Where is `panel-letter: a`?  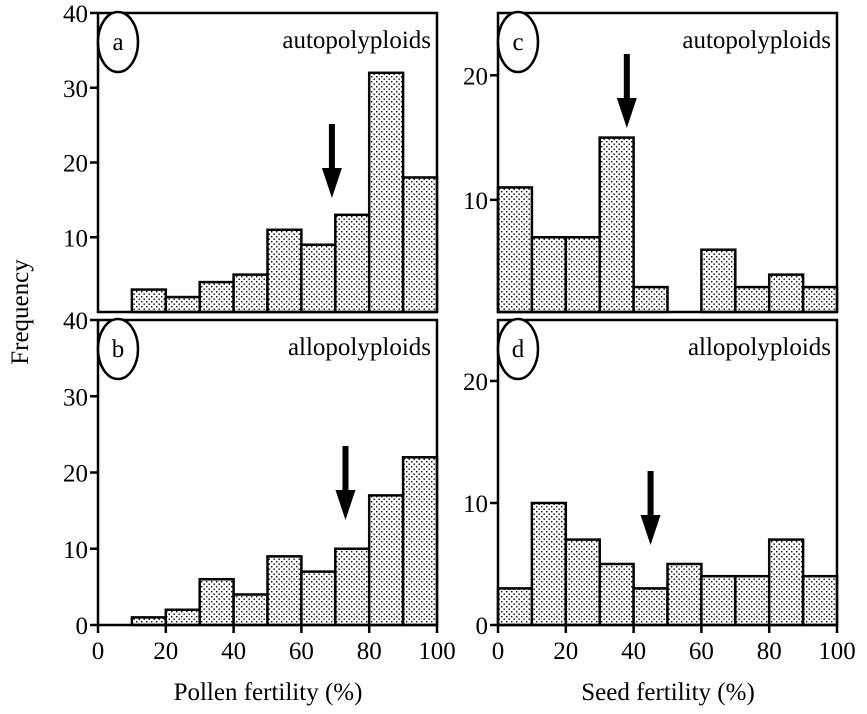 panel-letter: a is located at coordinates (117, 42).